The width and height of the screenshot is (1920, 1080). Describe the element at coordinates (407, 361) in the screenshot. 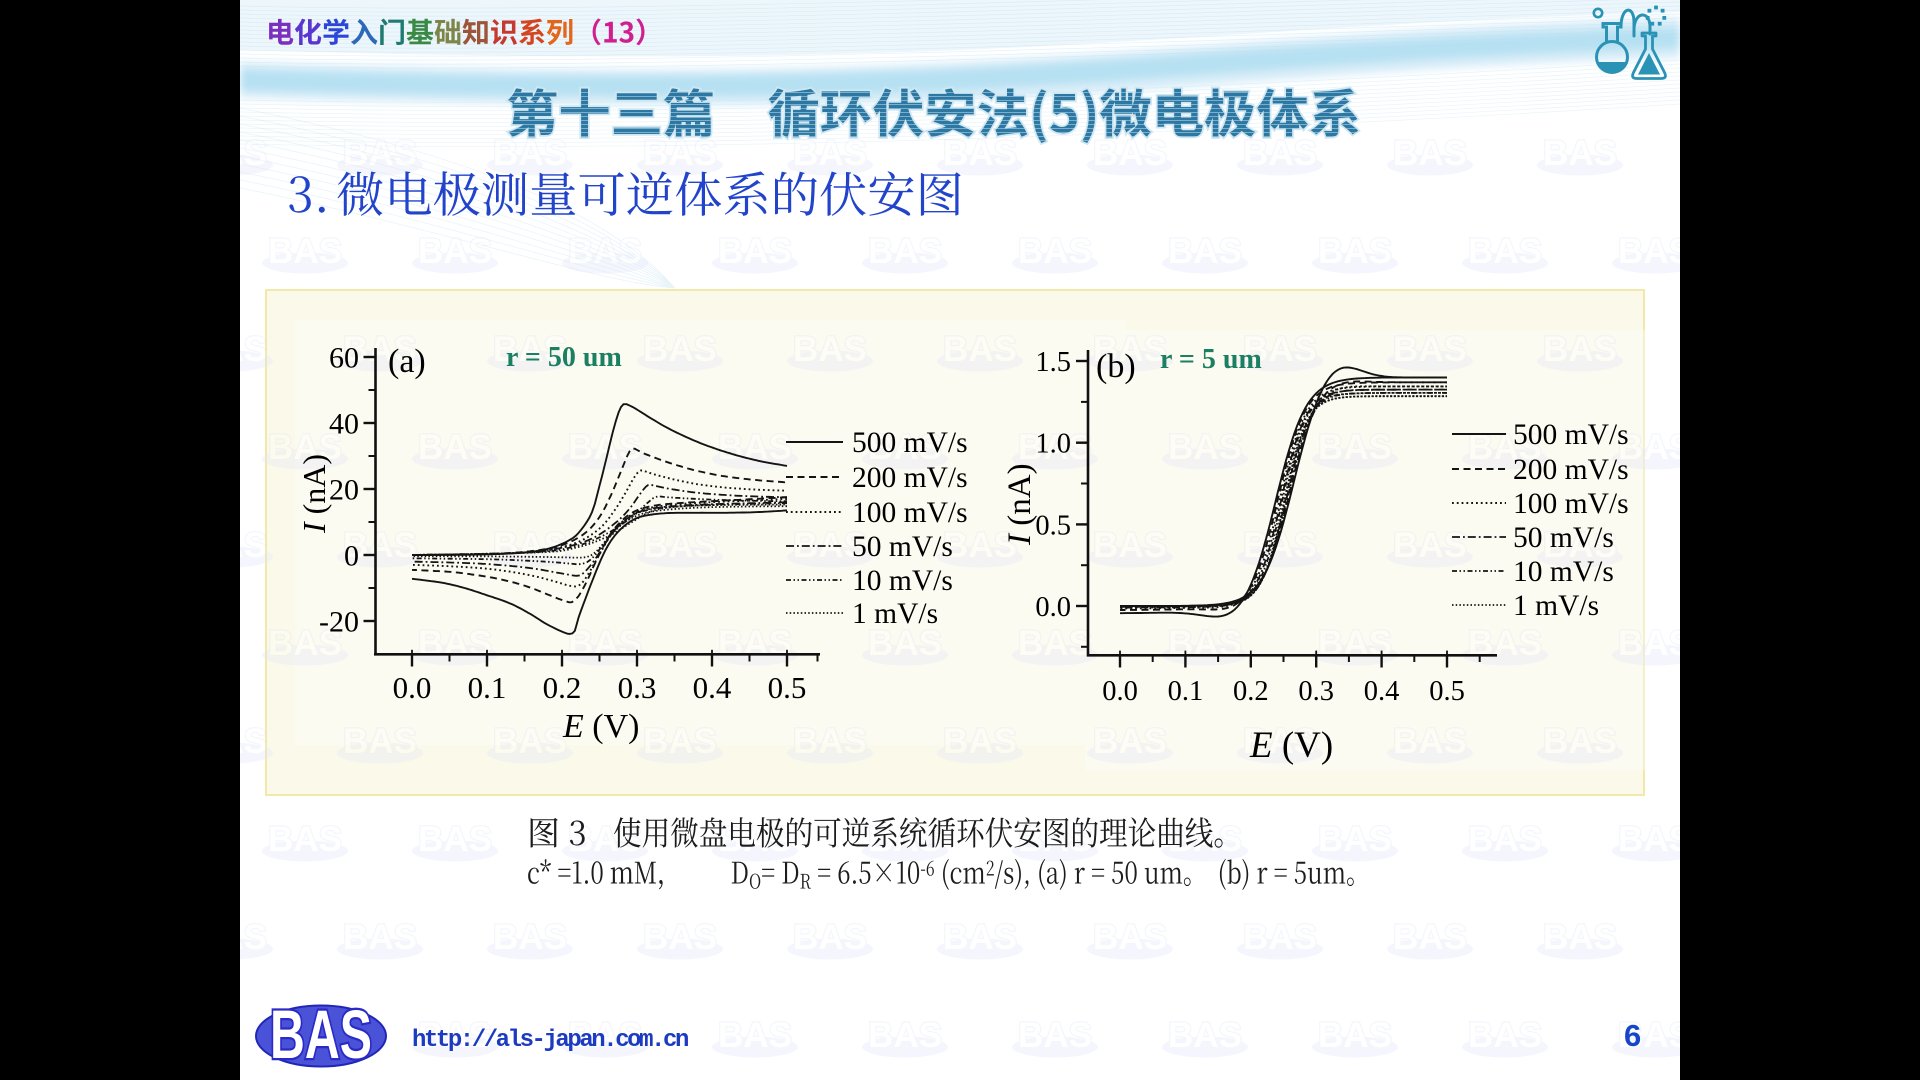

I see `svg-text: (a)` at that location.